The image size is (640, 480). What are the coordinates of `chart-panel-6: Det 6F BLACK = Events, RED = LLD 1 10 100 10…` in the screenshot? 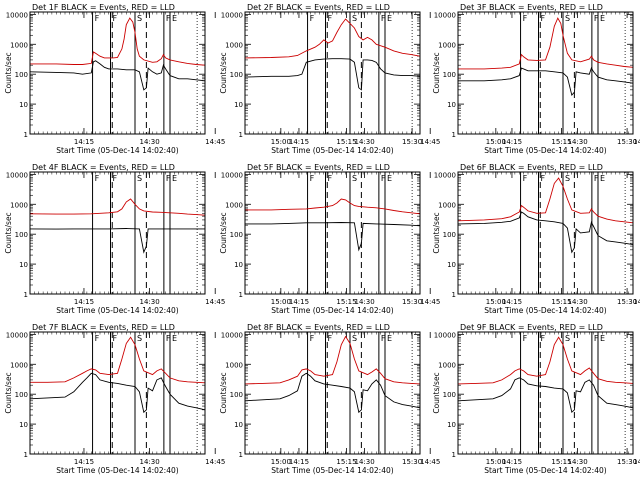 It's located at (536, 239).